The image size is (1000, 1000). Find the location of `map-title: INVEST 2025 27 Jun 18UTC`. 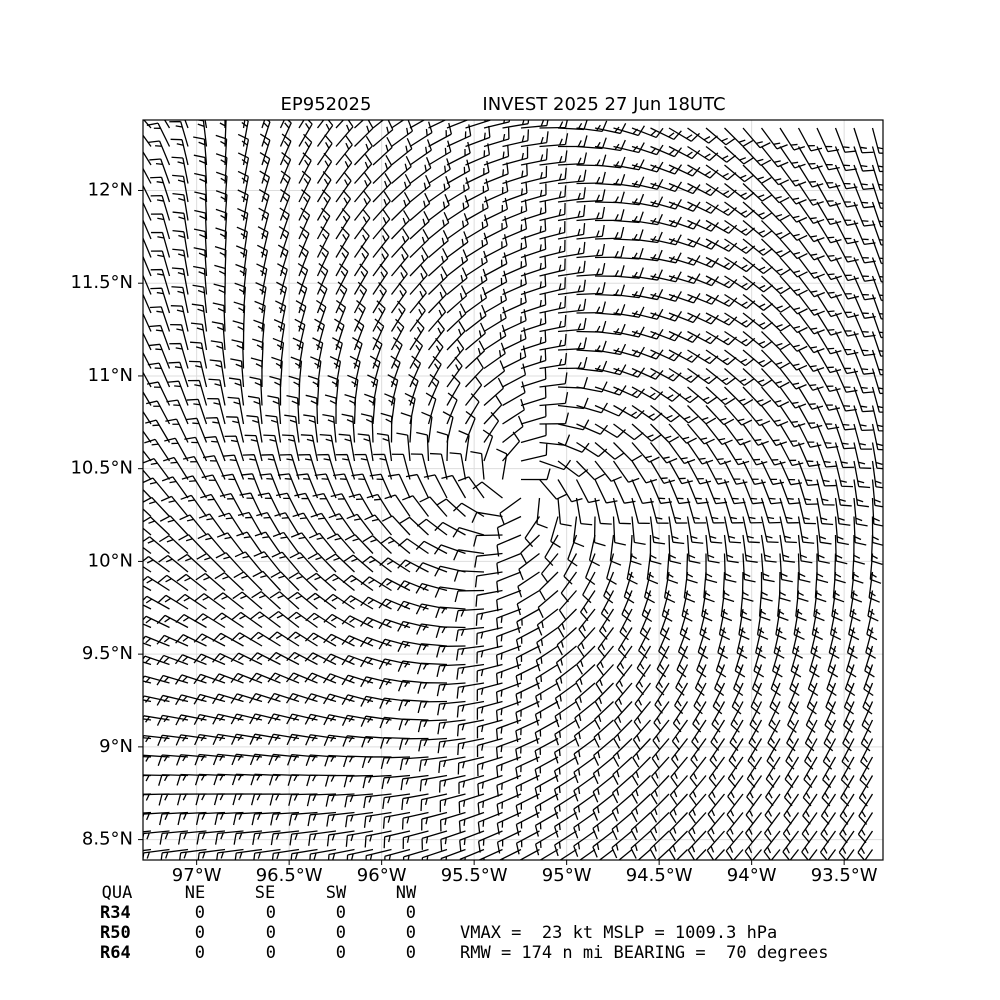

map-title: INVEST 2025 27 Jun 18UTC is located at coordinates (603, 104).